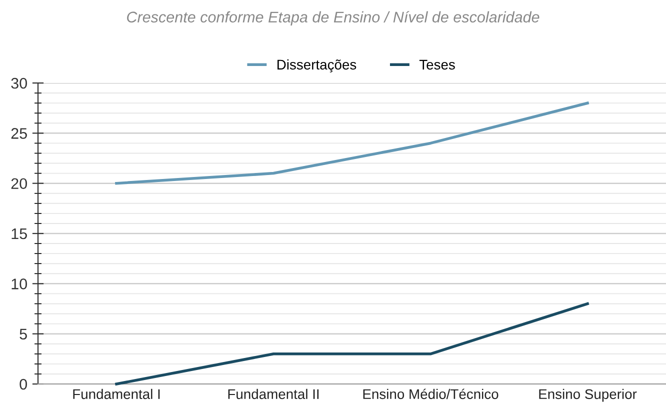 This screenshot has width=666, height=407. Describe the element at coordinates (19, 234) in the screenshot. I see `y-tick-label: 15` at that location.